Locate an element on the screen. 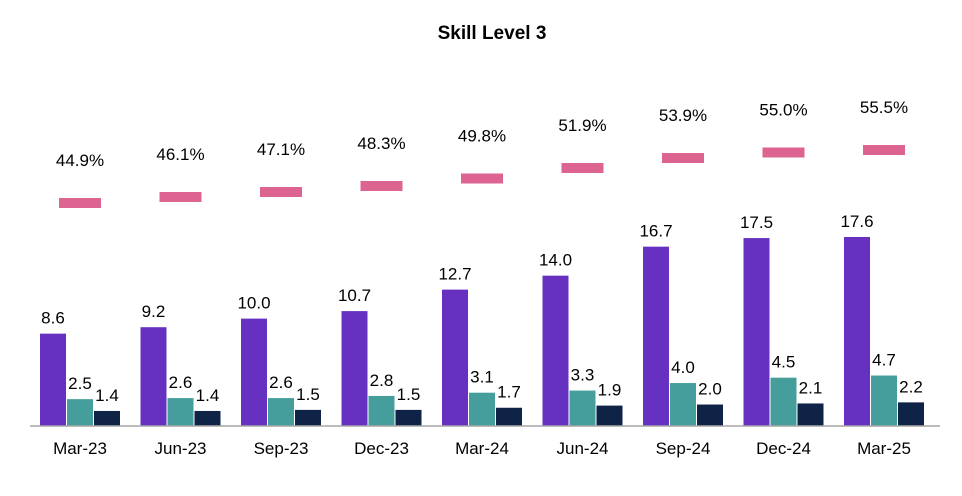 This screenshot has height=496, width=962. data-label-s1-sep-24: 16.7 is located at coordinates (655, 231).